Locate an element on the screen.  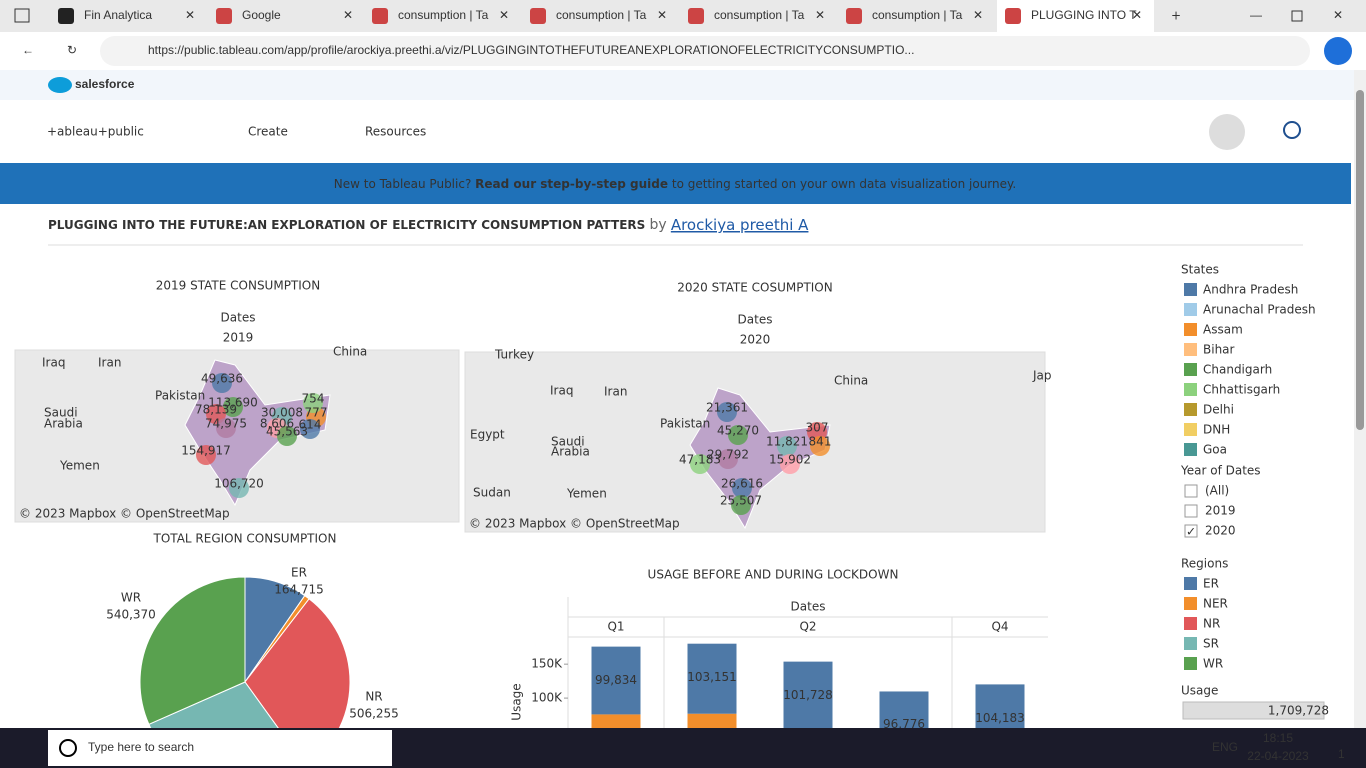
state-value: 30,008 is located at coordinates (282, 413).